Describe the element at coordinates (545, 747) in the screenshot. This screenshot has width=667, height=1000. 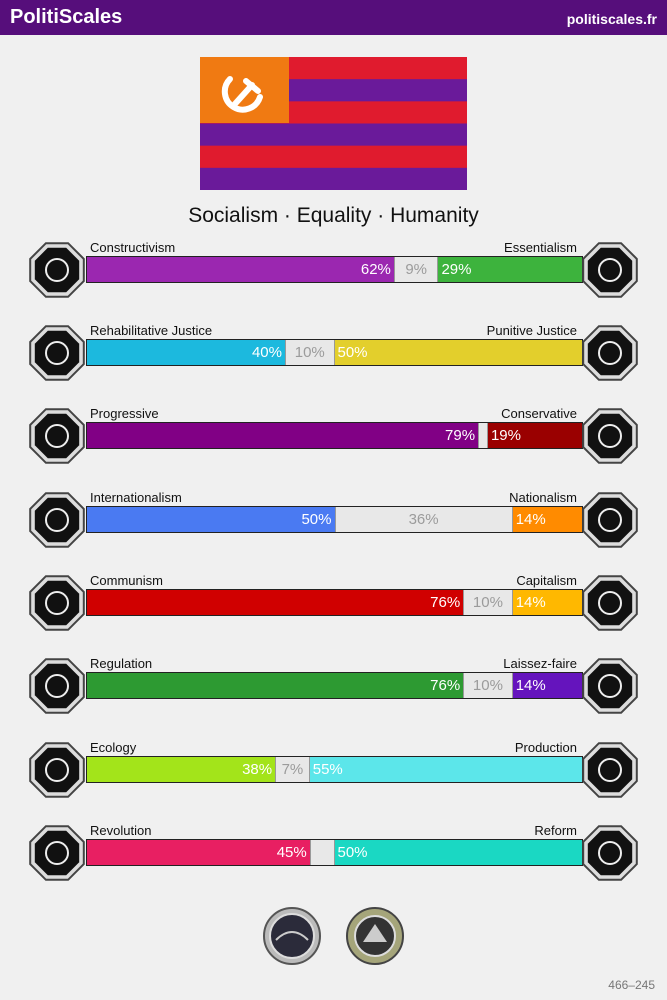
I see `axis-right-label: Production` at that location.